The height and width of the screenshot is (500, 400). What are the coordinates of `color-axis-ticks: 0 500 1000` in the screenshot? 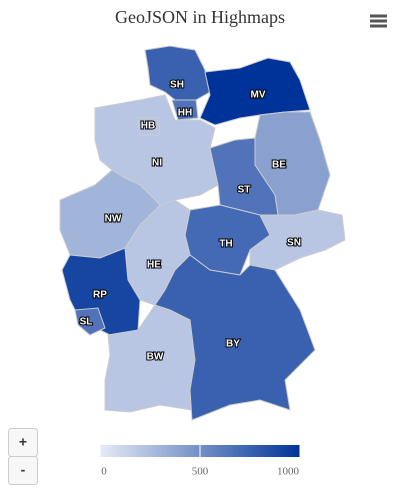 It's located at (200, 461).